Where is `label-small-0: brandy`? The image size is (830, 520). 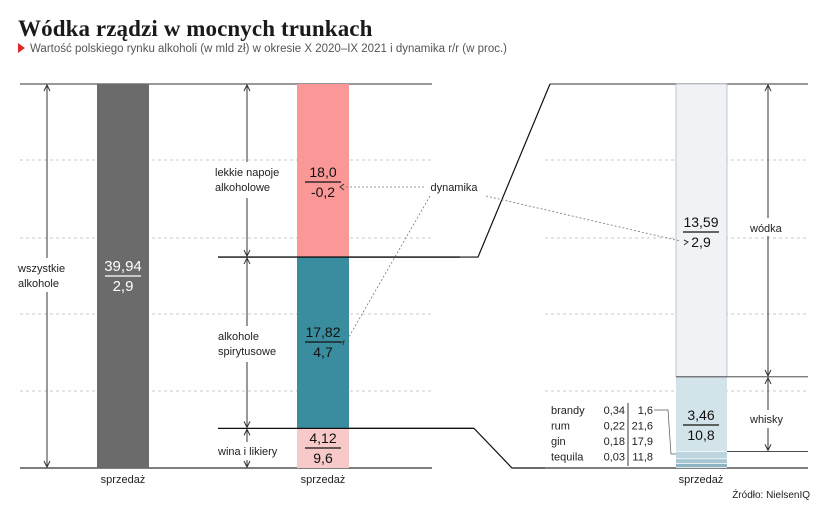
label-small-0: brandy is located at coordinates (568, 411).